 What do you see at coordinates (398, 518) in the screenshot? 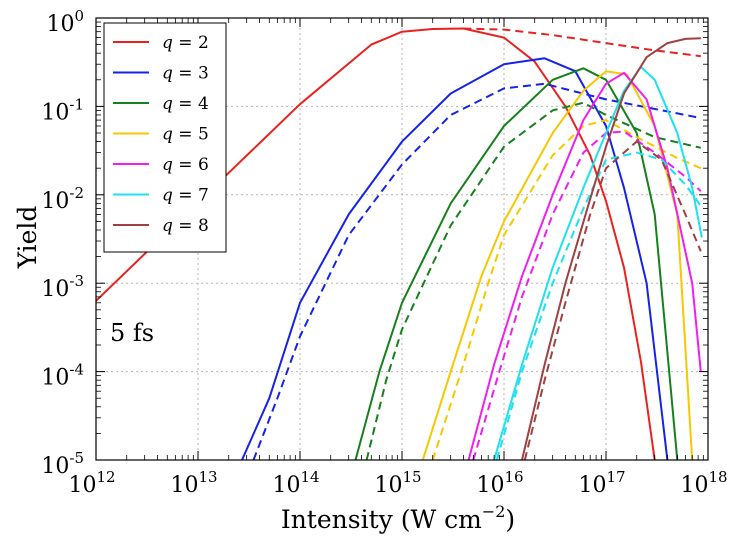
I see `x-axis-title: Intensity (W cm−2)` at bounding box center [398, 518].